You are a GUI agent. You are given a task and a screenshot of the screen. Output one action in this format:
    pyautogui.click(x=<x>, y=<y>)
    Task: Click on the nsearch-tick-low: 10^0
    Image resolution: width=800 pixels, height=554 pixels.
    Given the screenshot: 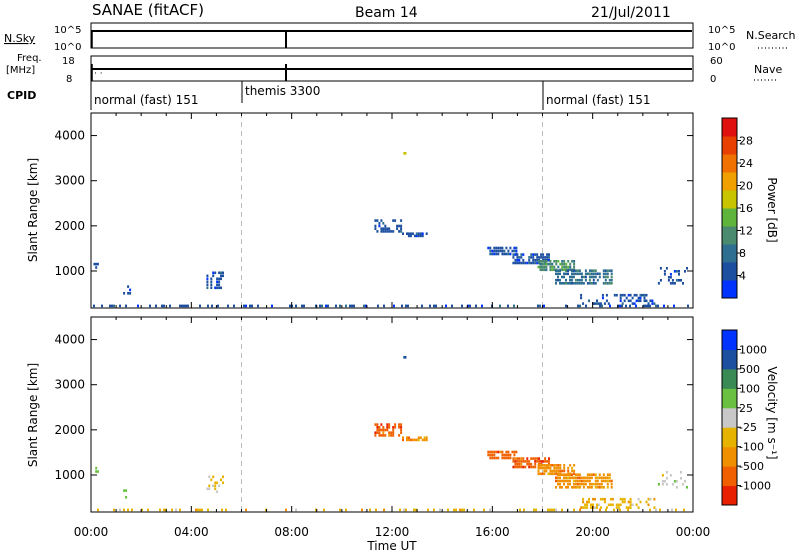 What is the action you would take?
    pyautogui.click(x=721, y=47)
    